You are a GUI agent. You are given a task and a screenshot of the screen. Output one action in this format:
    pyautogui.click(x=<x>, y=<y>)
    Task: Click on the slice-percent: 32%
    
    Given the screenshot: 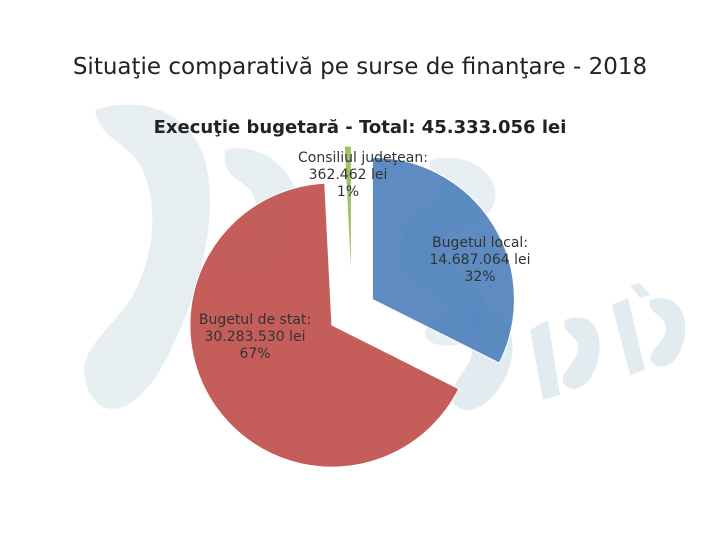 What is the action you would take?
    pyautogui.click(x=480, y=277)
    